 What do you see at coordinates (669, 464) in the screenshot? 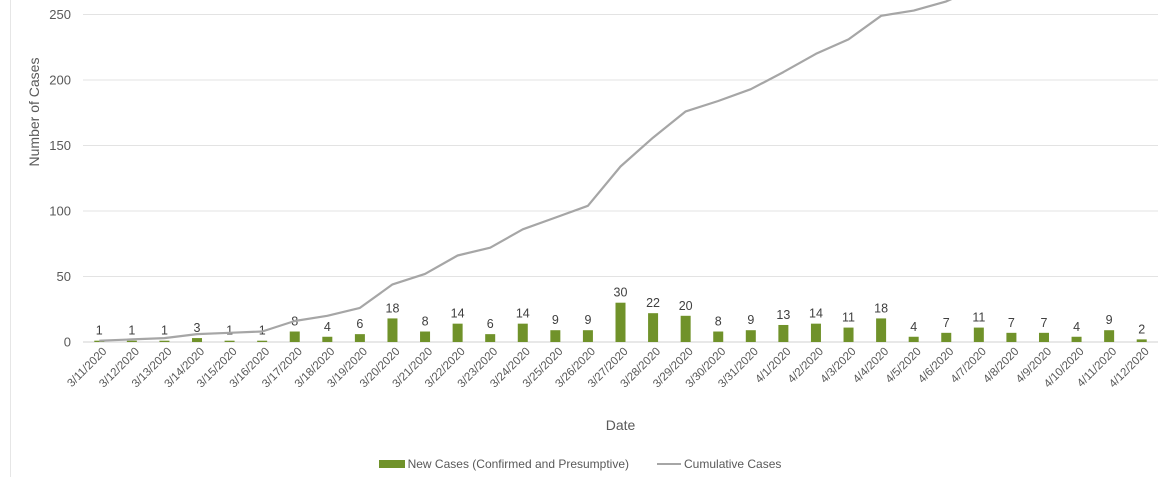
I see `legend-swatch-cumulative-cases` at bounding box center [669, 464].